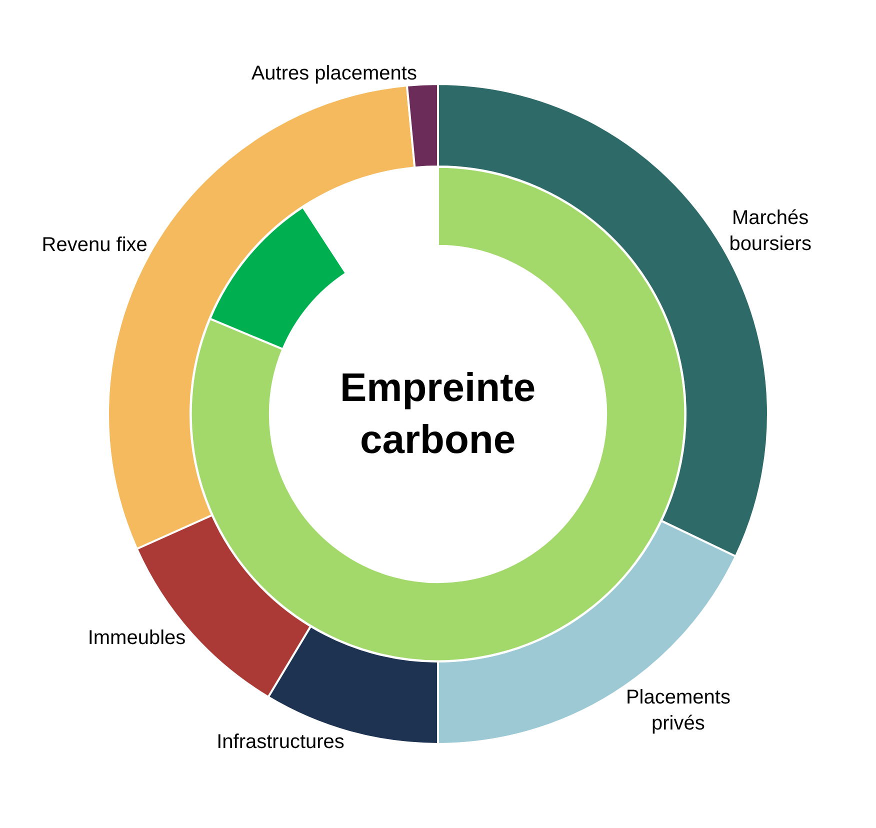 Image resolution: width=876 pixels, height=828 pixels. What do you see at coordinates (334, 73) in the screenshot?
I see `slice-label: Autres placements` at bounding box center [334, 73].